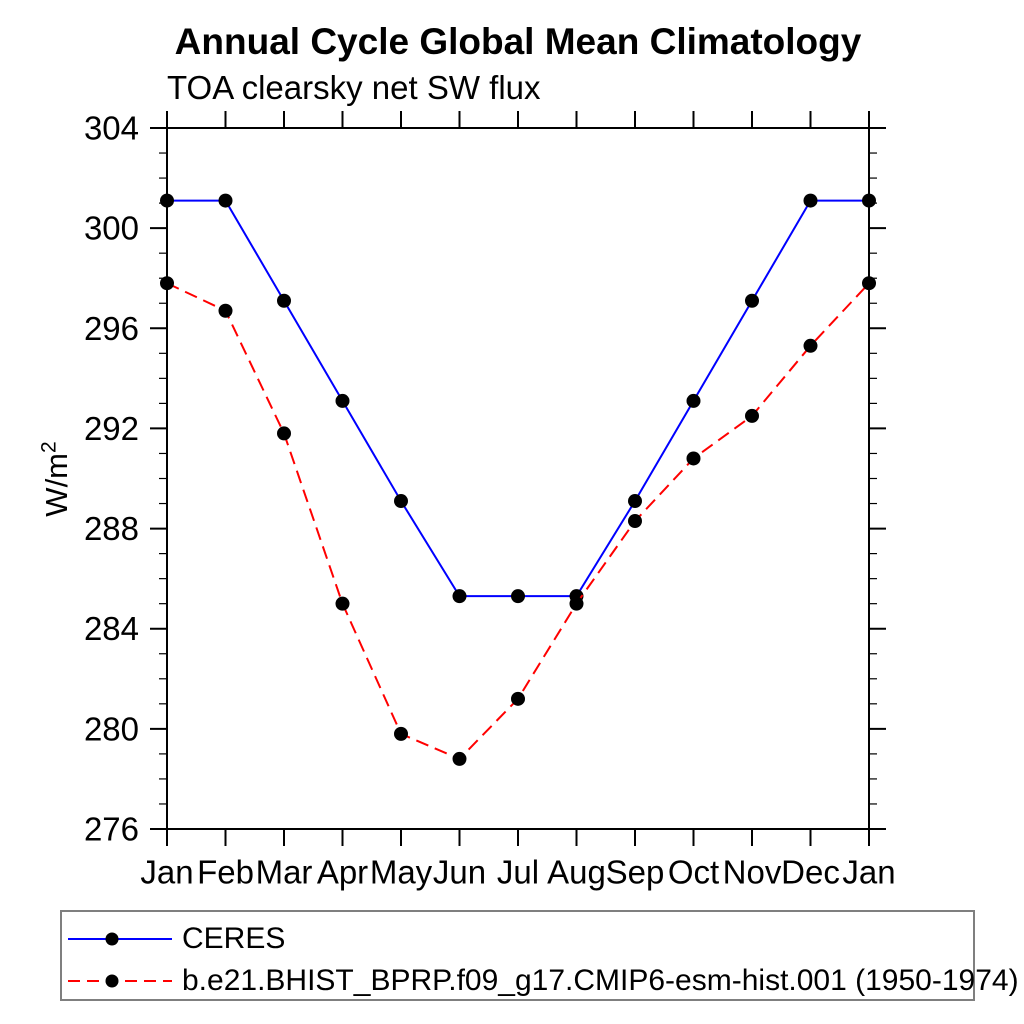 The image size is (1024, 1024). What do you see at coordinates (111, 628) in the screenshot?
I see `y-tick-label: 284` at bounding box center [111, 628].